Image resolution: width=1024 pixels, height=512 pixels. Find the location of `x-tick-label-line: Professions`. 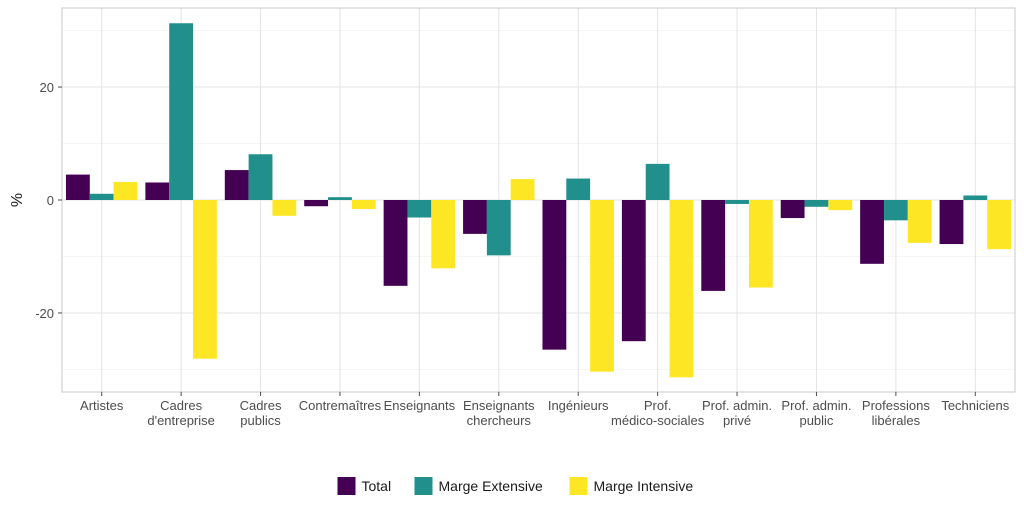

x-tick-label-line: Professions is located at coordinates (896, 405).